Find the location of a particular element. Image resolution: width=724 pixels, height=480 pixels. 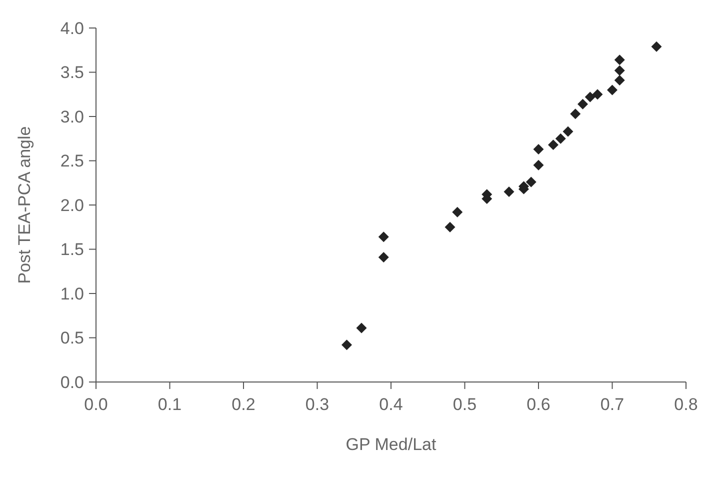

y-tick-label: 3.0 is located at coordinates (72, 116).